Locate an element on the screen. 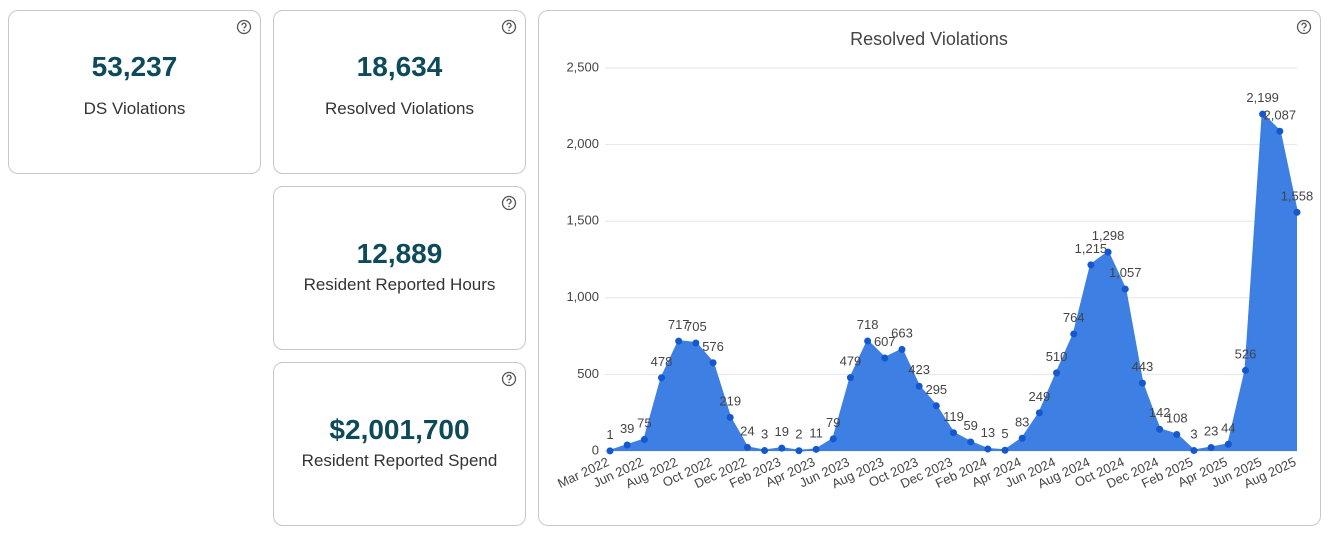 The width and height of the screenshot is (1330, 536). kpi-card: $2,001,700 Resident Reported Spend is located at coordinates (399, 444).